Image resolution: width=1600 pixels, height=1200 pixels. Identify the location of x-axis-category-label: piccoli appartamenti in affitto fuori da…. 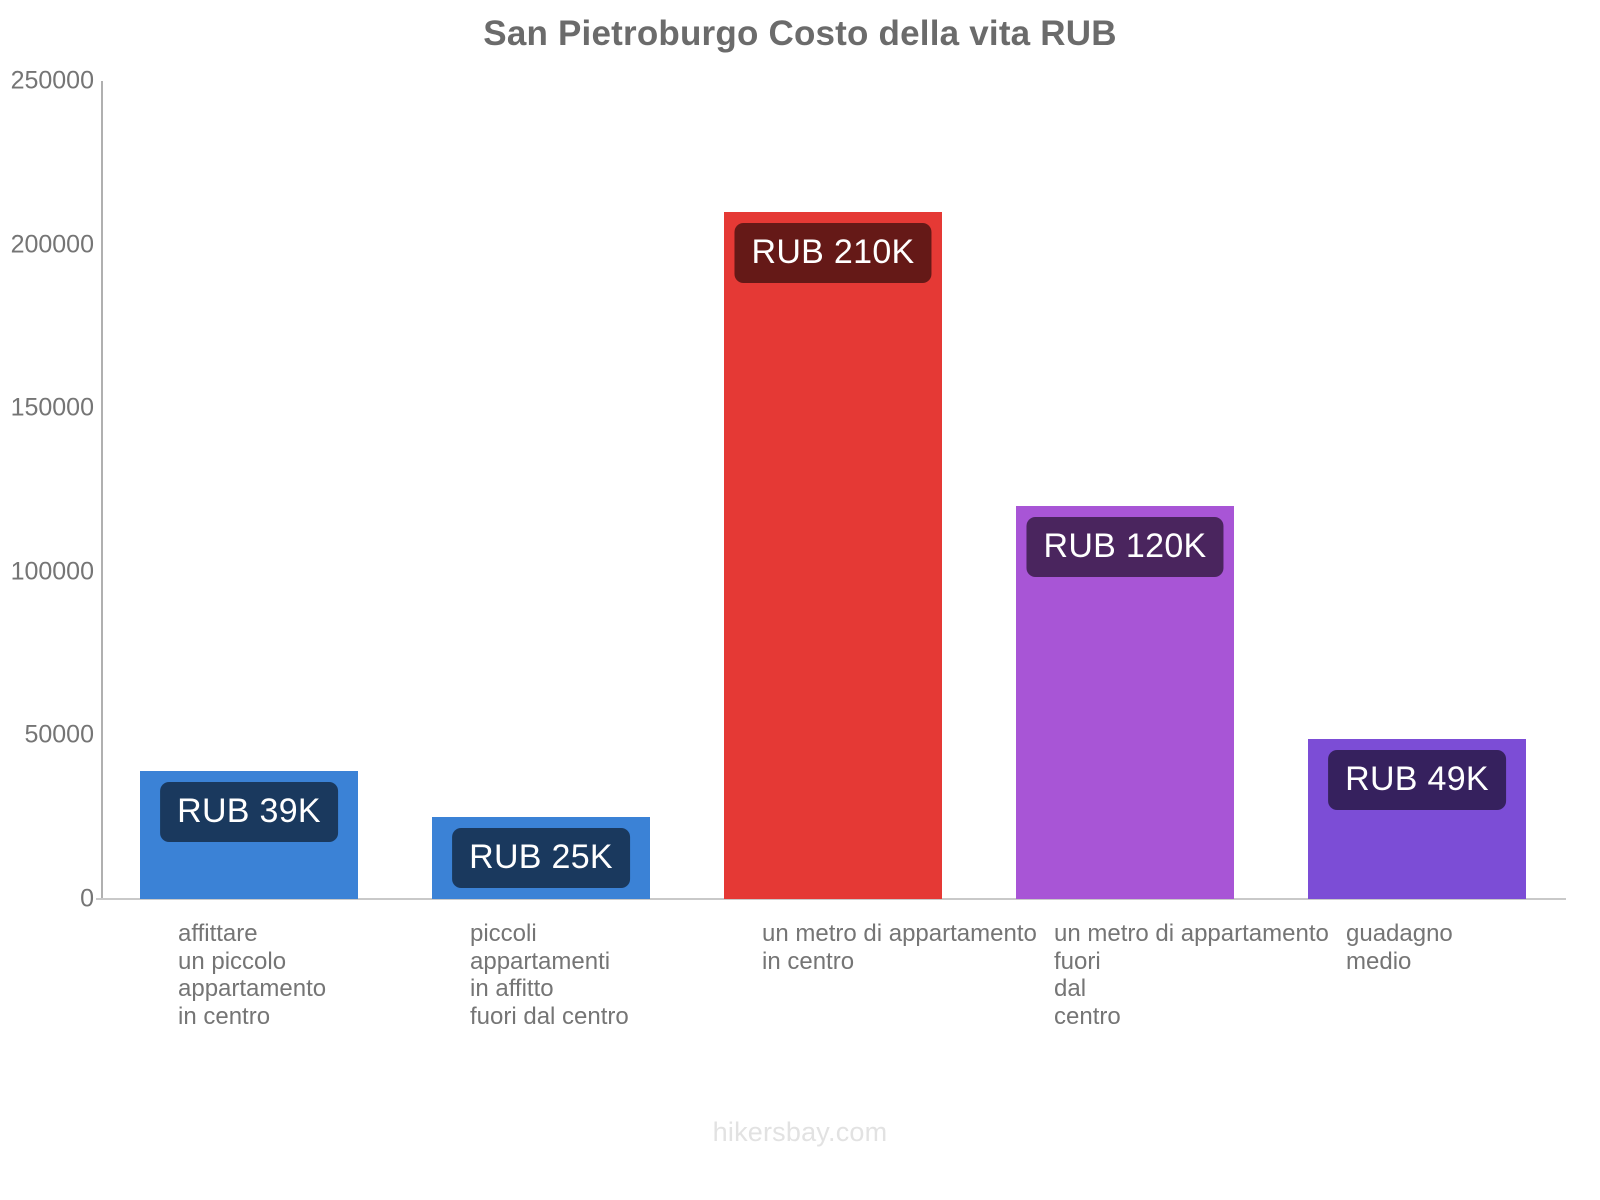
(549, 975).